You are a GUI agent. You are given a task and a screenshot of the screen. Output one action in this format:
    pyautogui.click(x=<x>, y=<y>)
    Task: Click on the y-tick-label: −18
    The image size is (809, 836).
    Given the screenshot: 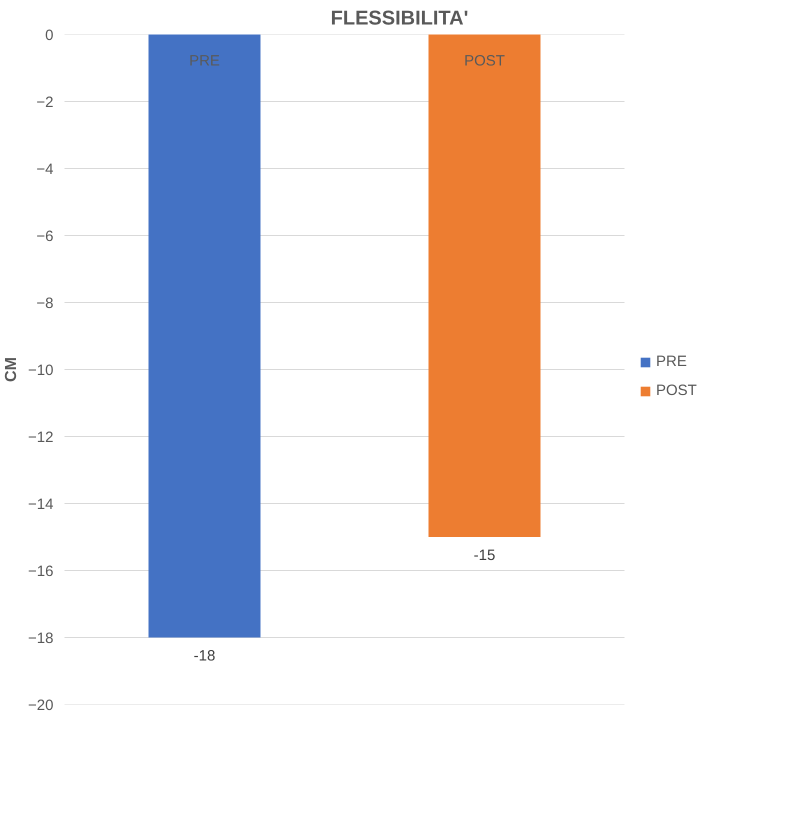 What is the action you would take?
    pyautogui.click(x=41, y=638)
    